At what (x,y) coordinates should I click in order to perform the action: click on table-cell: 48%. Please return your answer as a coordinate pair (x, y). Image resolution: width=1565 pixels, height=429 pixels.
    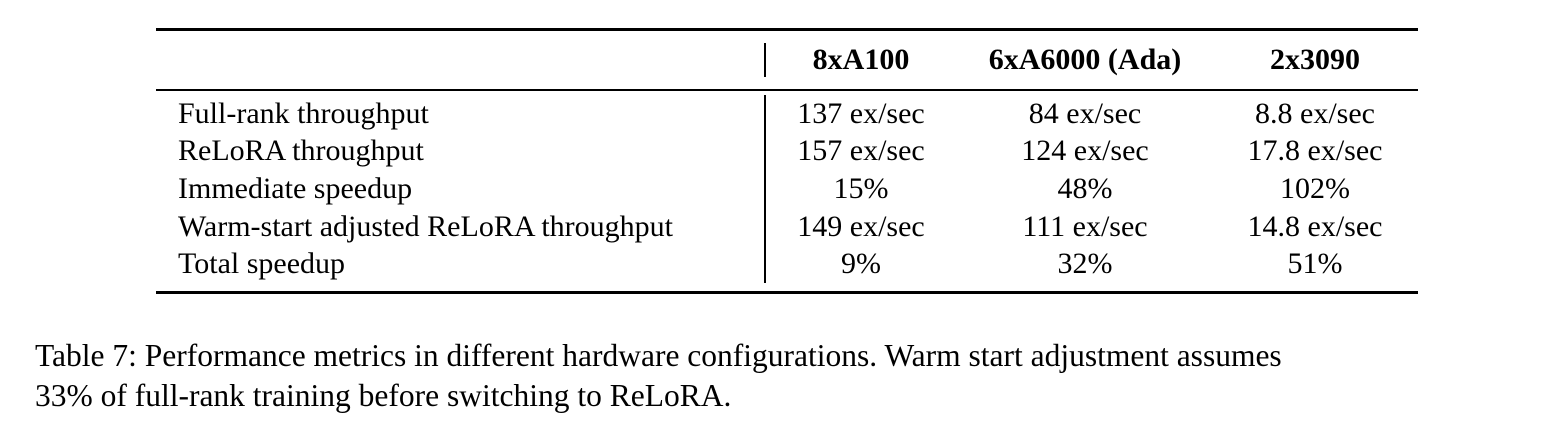
    Looking at the image, I should click on (1085, 188).